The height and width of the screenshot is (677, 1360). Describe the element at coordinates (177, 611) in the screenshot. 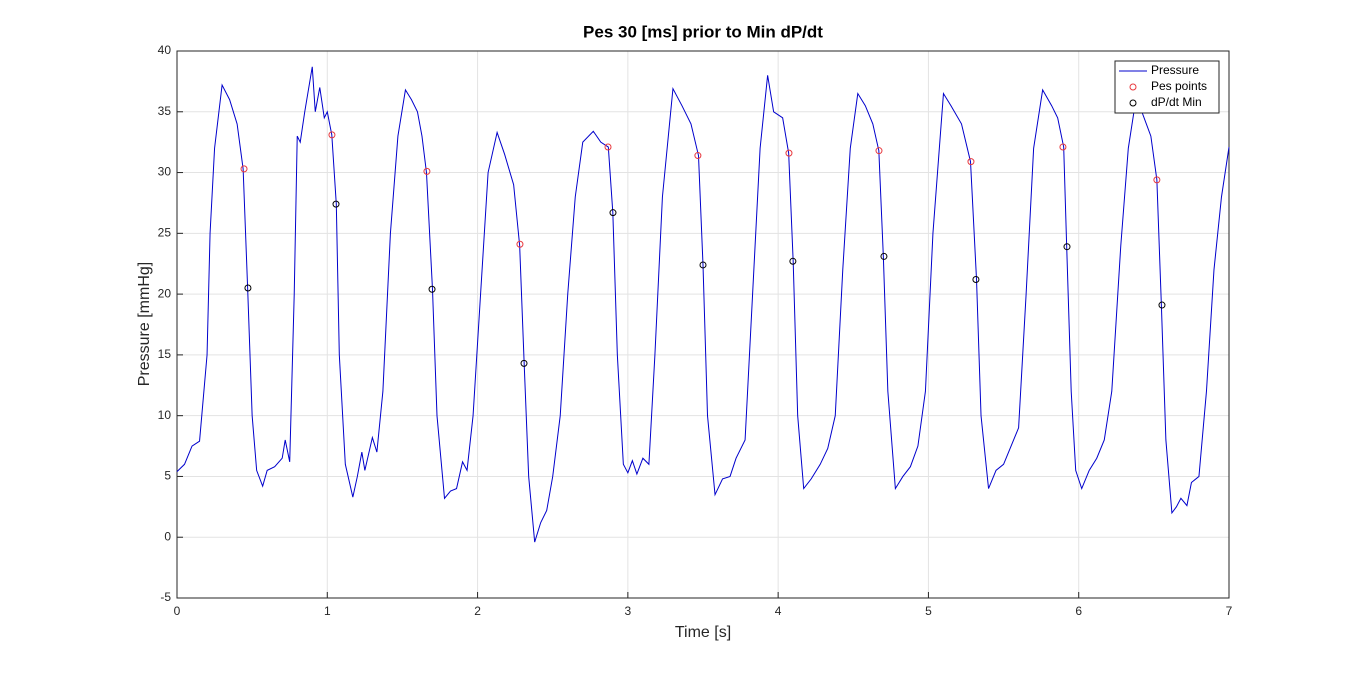

I see `x-tick-label: 0` at that location.